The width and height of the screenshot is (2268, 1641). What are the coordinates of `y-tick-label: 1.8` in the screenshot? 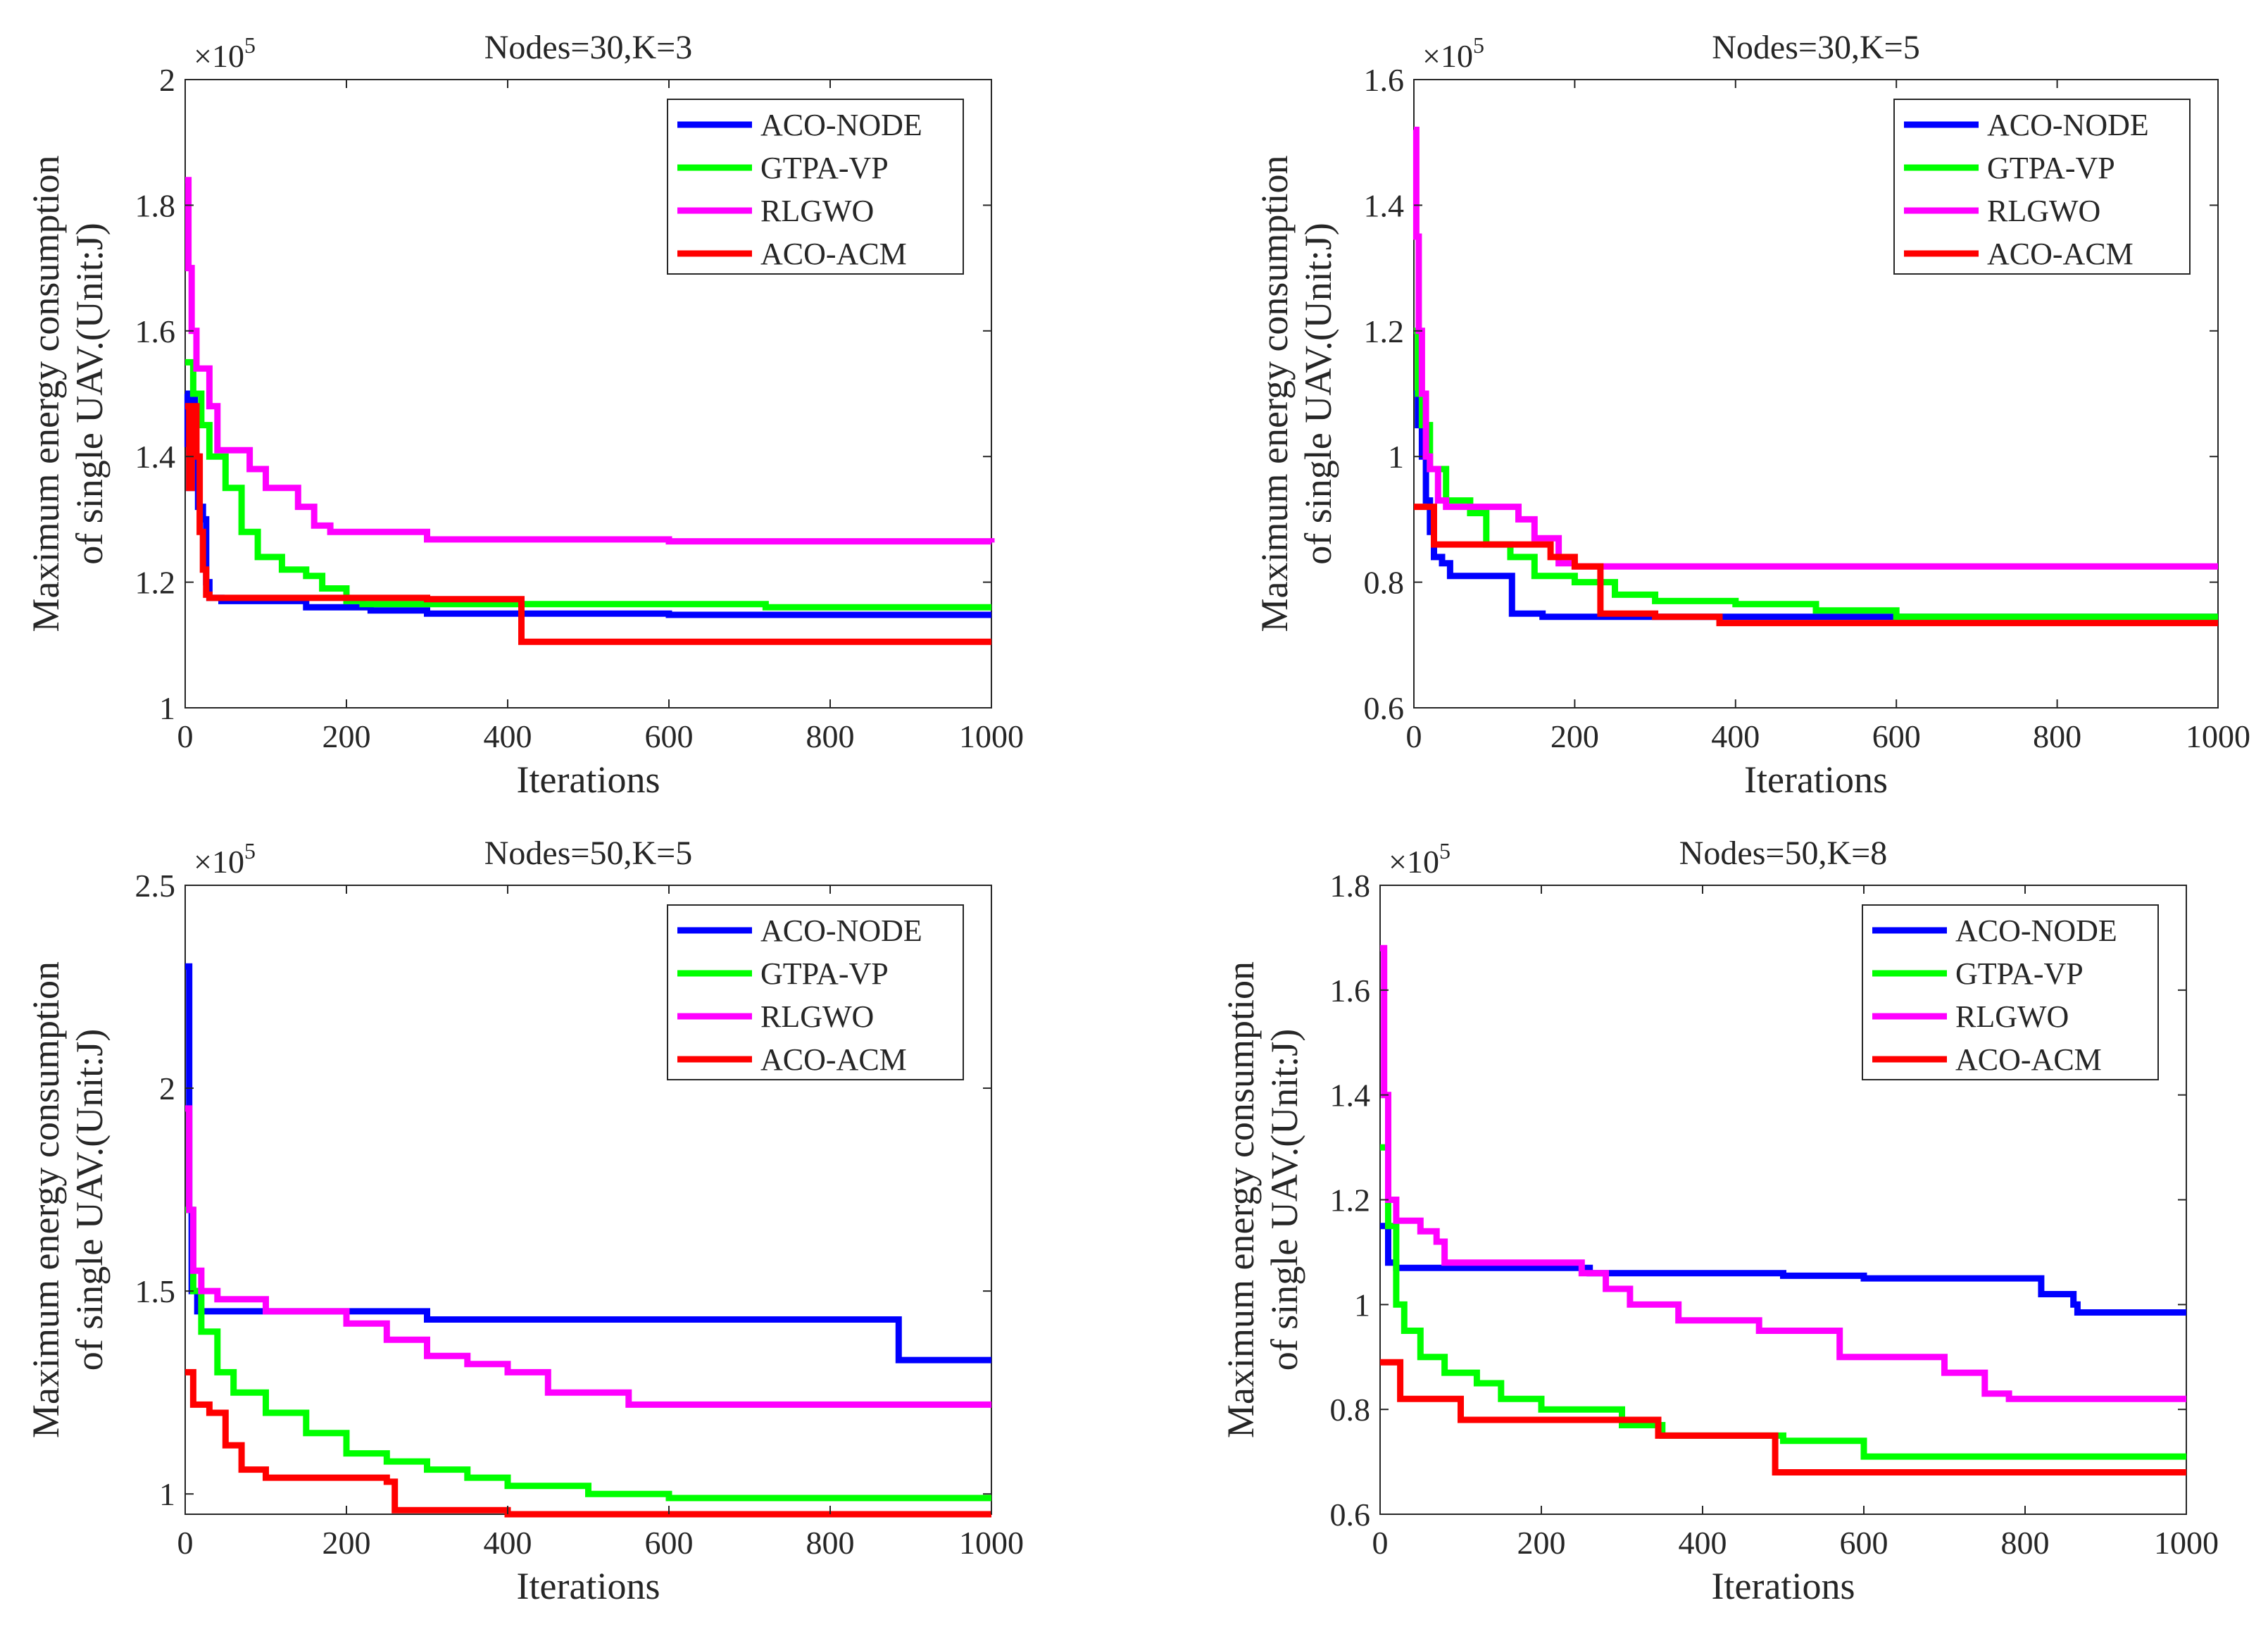 It's located at (1350, 886).